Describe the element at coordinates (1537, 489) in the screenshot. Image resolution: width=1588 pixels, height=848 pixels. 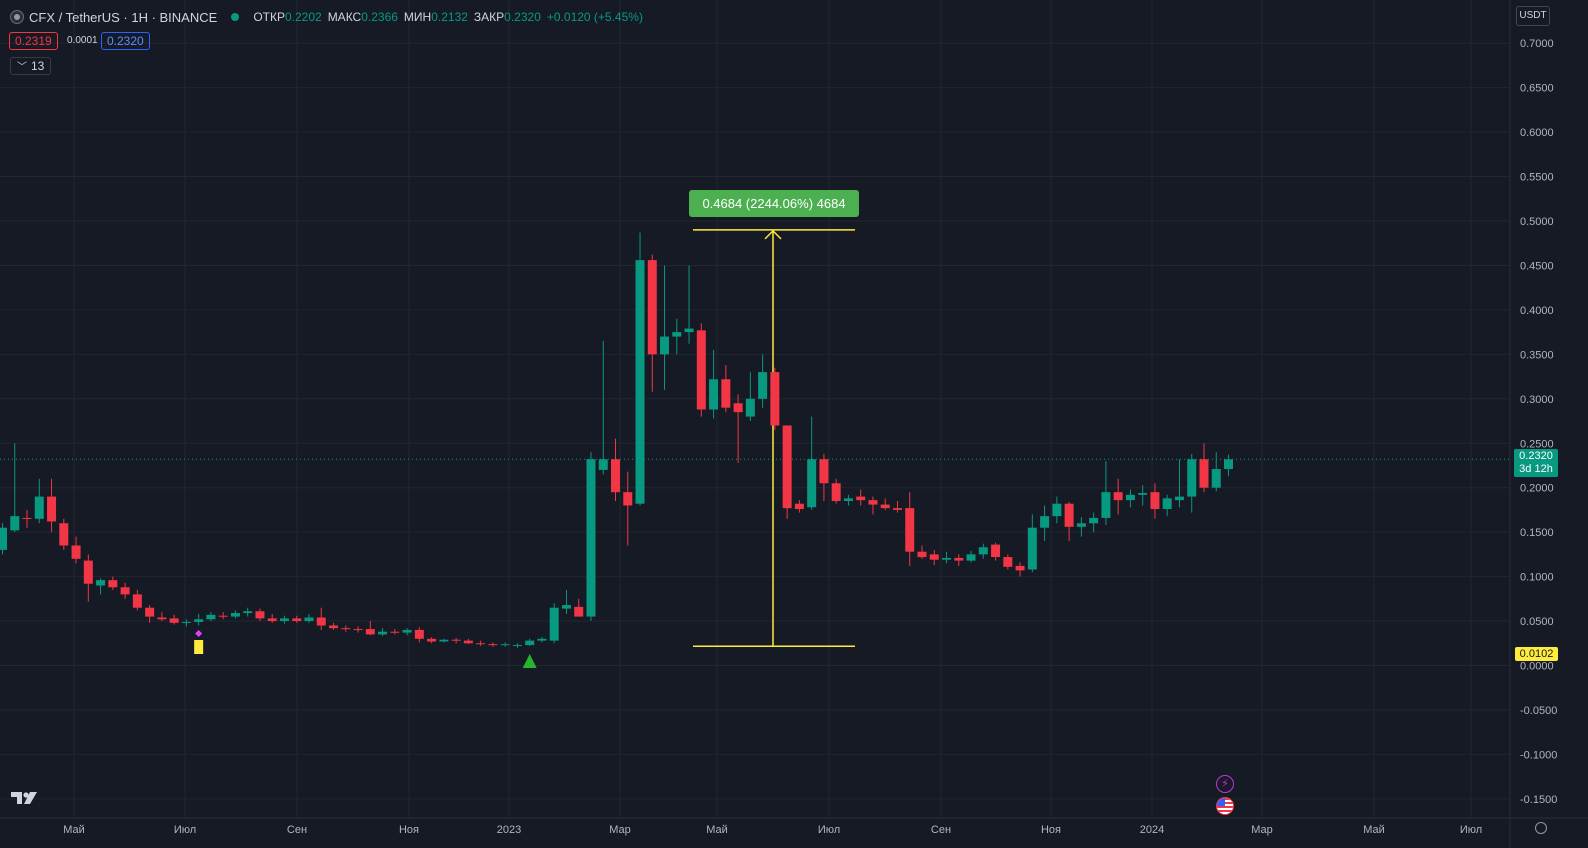
I see `price-tick-label: 0.2000` at that location.